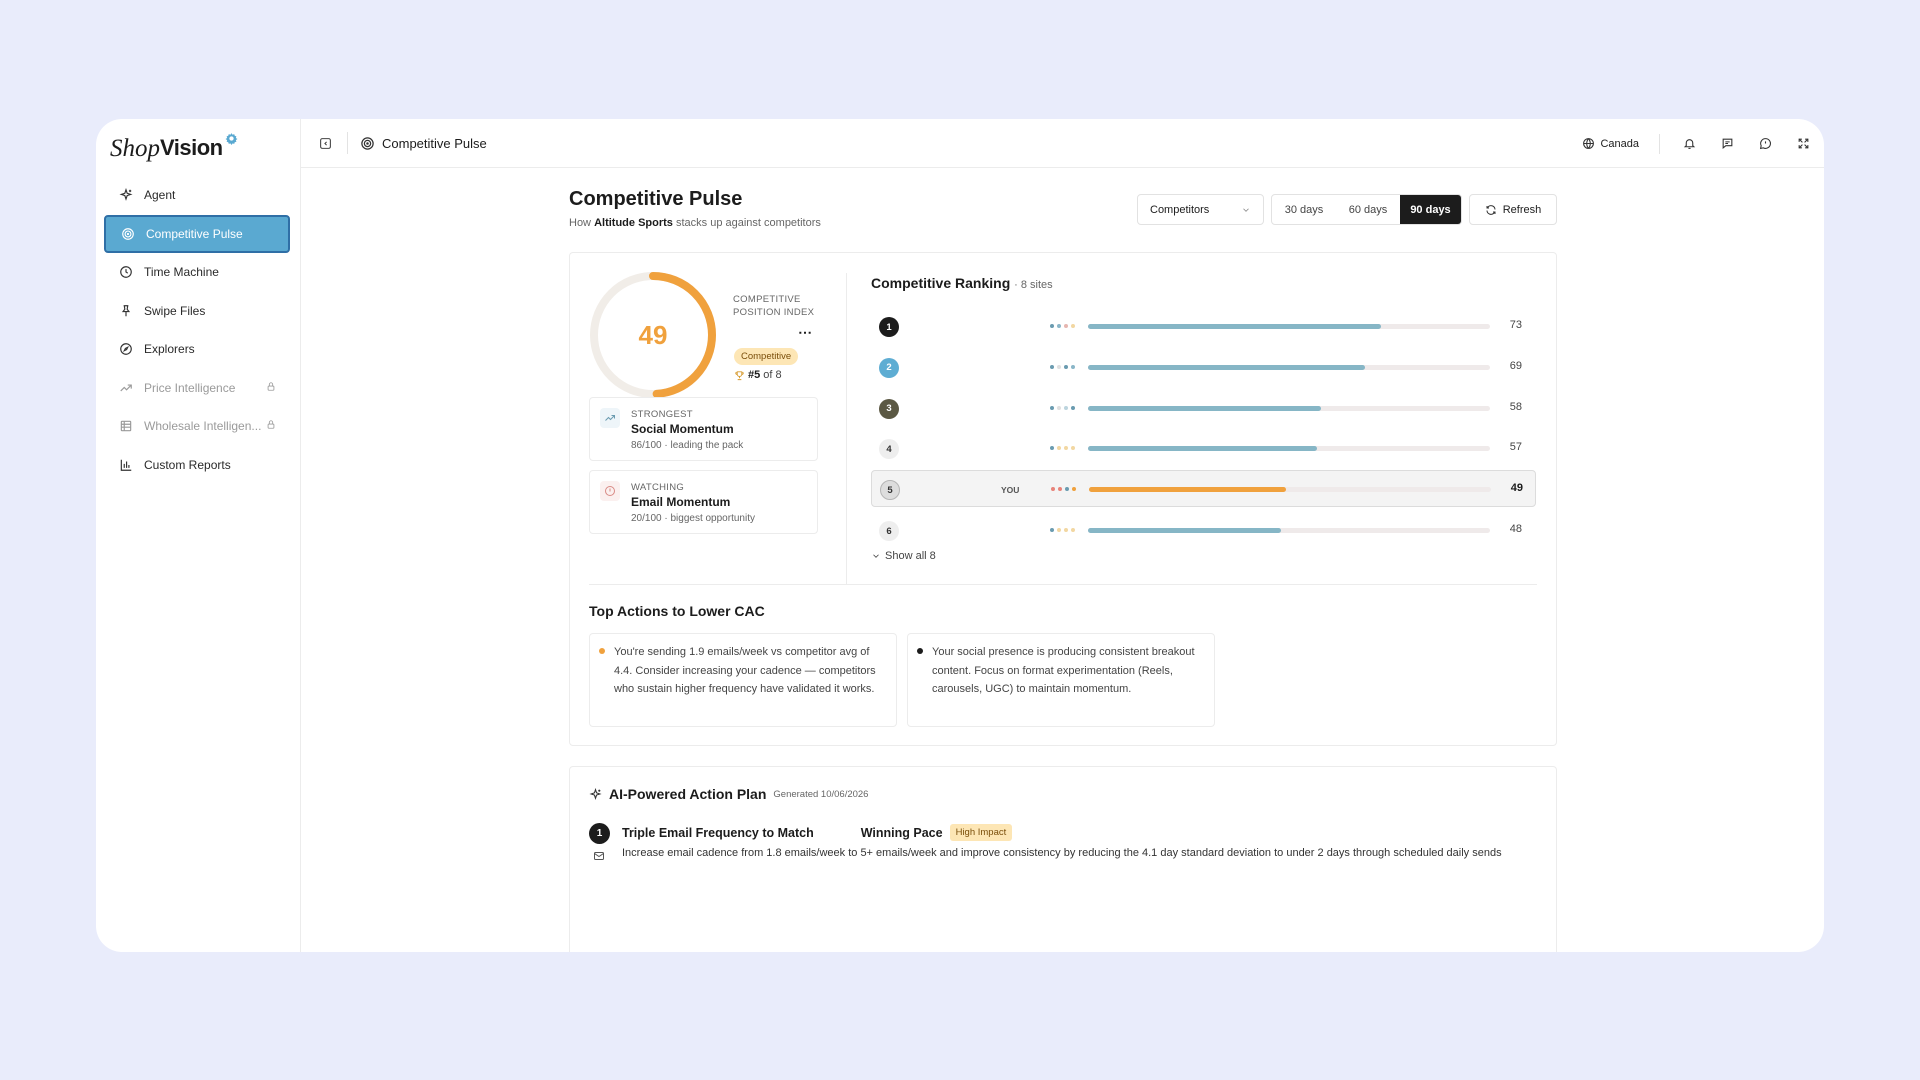 This screenshot has width=1920, height=1080. Describe the element at coordinates (687, 445) in the screenshot. I see `insight-detail: 86/100 · leading the pack` at that location.